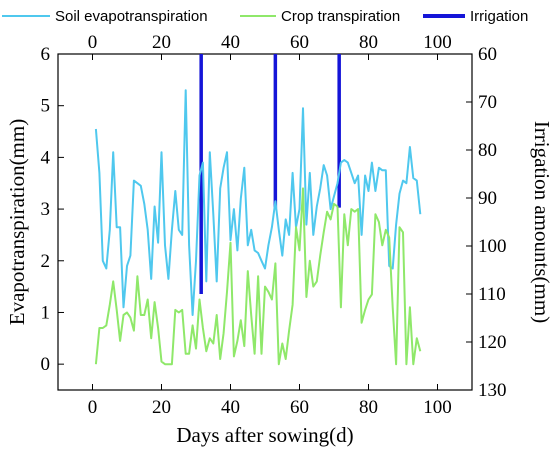 Image resolution: width=550 pixels, height=453 pixels. What do you see at coordinates (492, 342) in the screenshot?
I see `y-tick-label-right: 120` at bounding box center [492, 342].